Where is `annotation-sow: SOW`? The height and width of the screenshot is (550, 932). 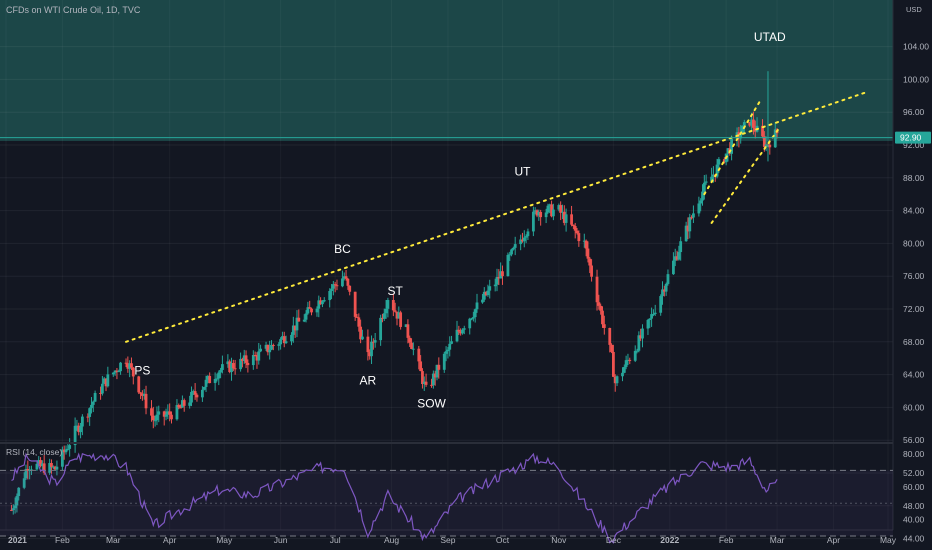
annotation-sow: SOW is located at coordinates (431, 403).